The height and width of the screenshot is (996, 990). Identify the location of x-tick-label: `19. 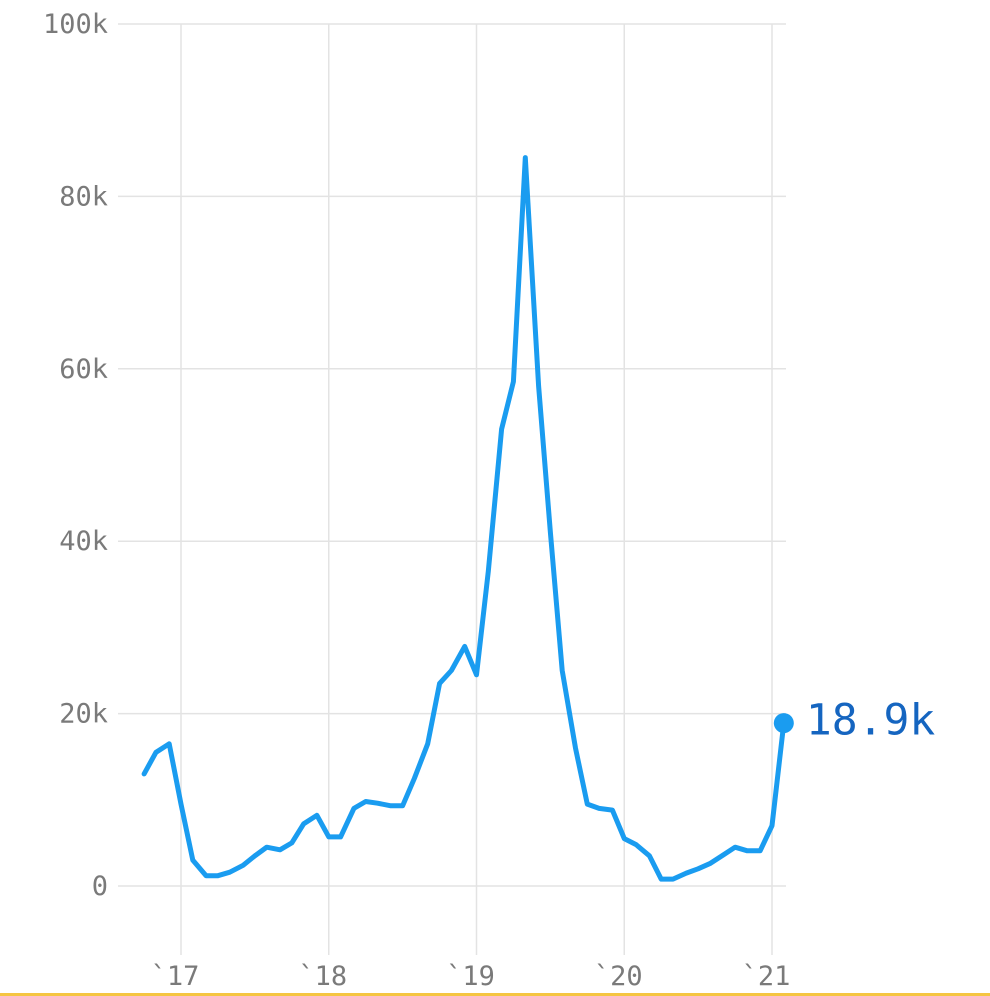
(470, 976).